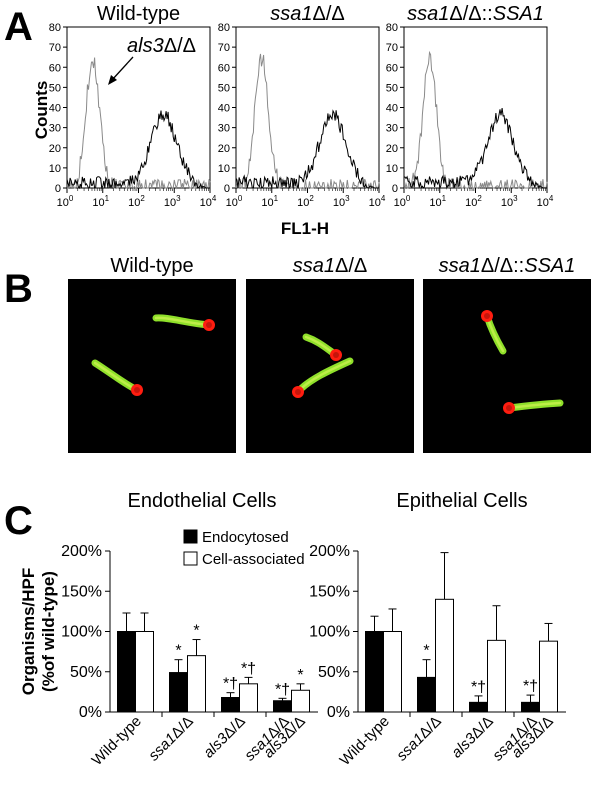  Describe the element at coordinates (475, 14) in the screenshot. I see `histogram-title: ssa1Δ/Δ::SSA1` at that location.